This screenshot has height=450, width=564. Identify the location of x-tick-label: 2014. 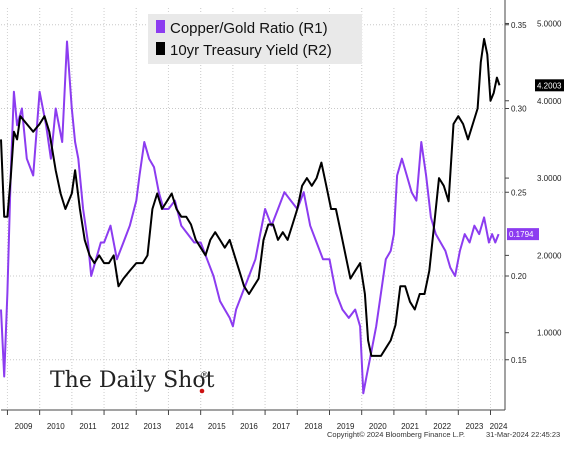
(185, 426).